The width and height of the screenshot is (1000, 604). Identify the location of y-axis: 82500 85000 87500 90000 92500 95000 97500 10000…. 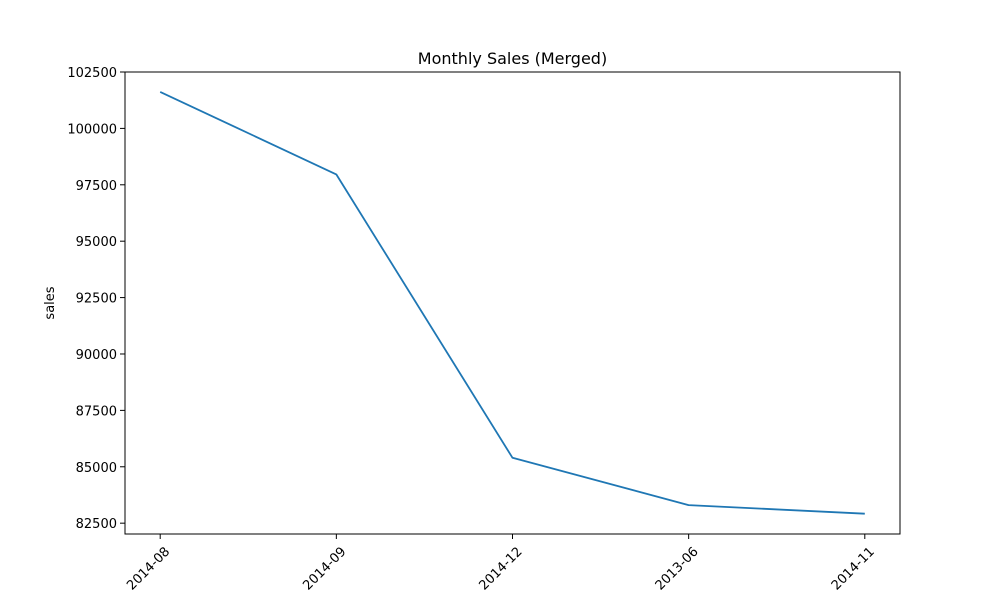
(96, 299).